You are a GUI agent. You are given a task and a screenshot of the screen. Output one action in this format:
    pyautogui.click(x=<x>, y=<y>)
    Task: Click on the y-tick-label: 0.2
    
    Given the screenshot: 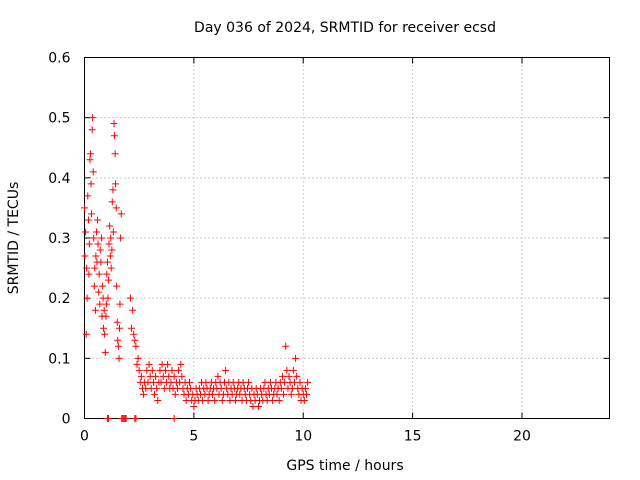 What is the action you would take?
    pyautogui.click(x=59, y=299)
    